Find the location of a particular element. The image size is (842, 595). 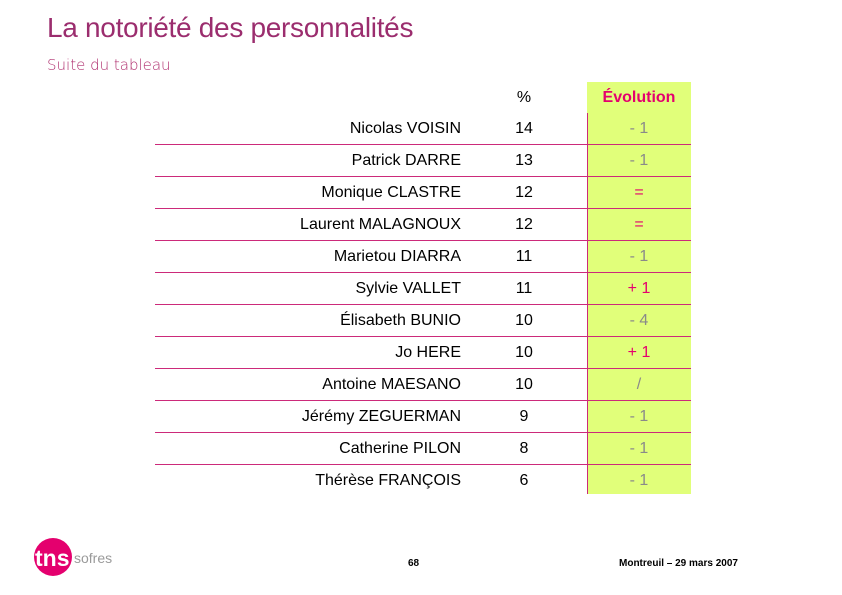

person-name: Nicolas VOISIN is located at coordinates (405, 128).